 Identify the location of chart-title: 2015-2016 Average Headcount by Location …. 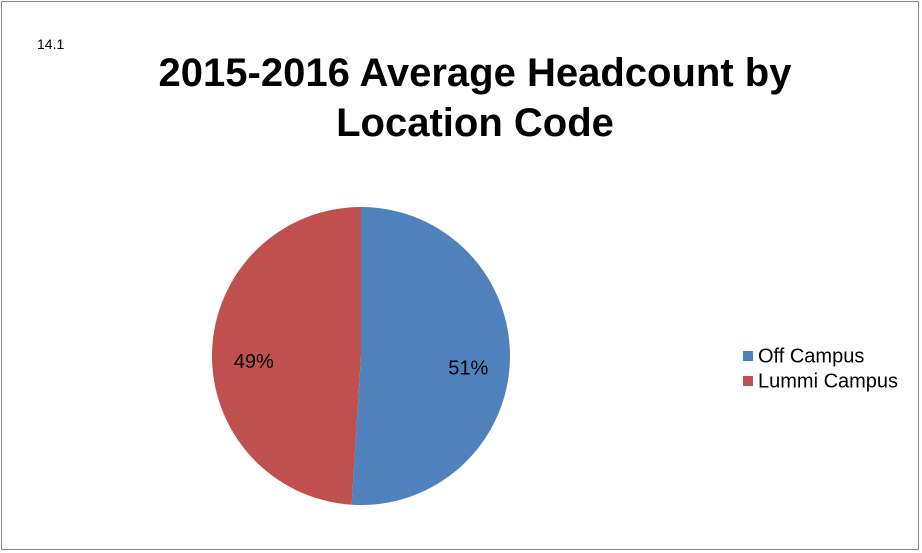
(475, 98).